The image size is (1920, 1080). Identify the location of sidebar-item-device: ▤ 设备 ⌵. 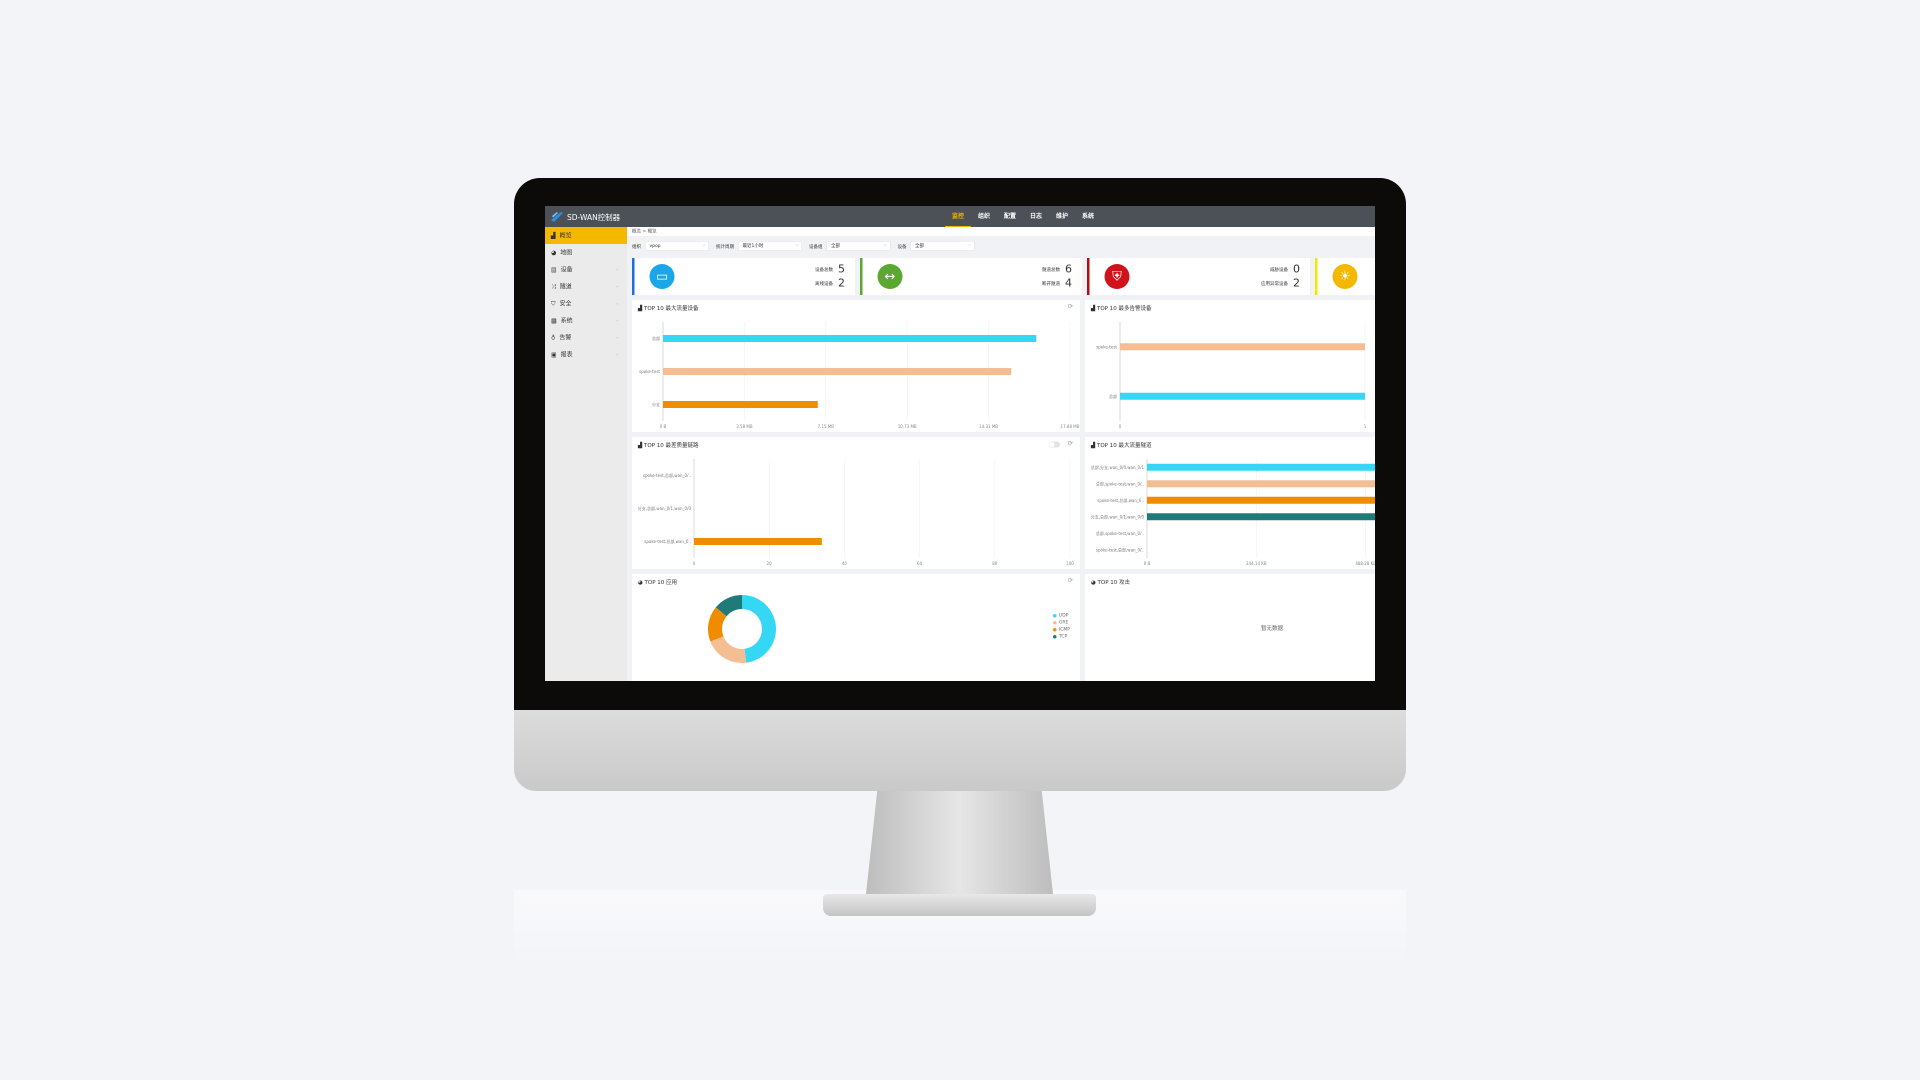
(586, 269).